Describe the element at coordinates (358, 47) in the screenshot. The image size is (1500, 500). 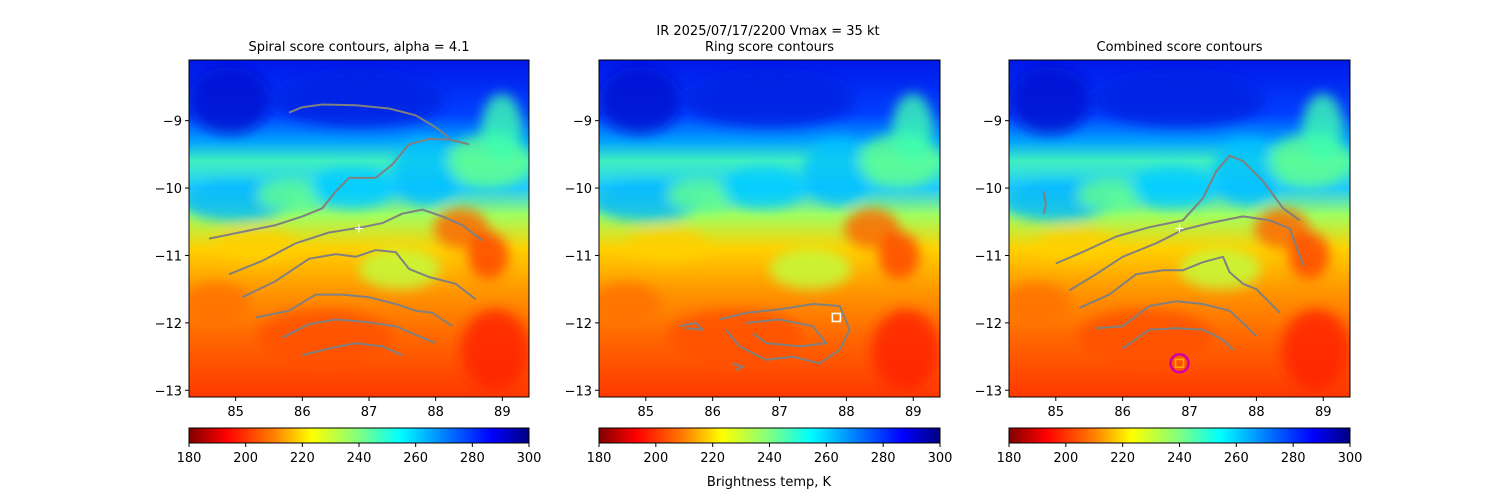
I see `panel-title: Spiral score contours, alpha = 4.1` at that location.